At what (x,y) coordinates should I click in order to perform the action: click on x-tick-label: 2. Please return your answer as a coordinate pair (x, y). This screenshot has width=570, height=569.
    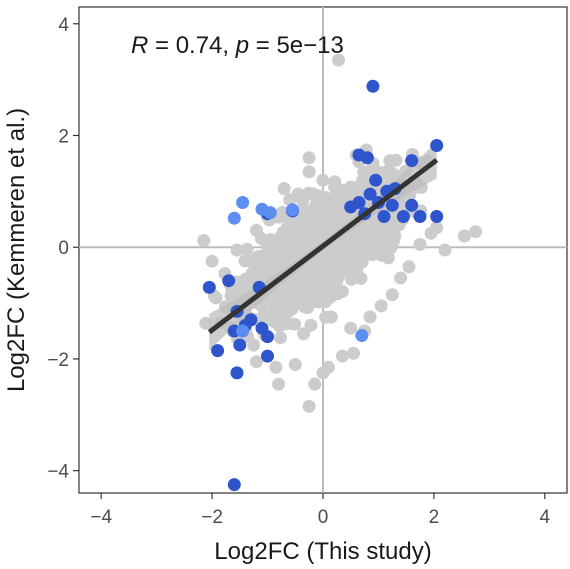
    Looking at the image, I should click on (434, 517).